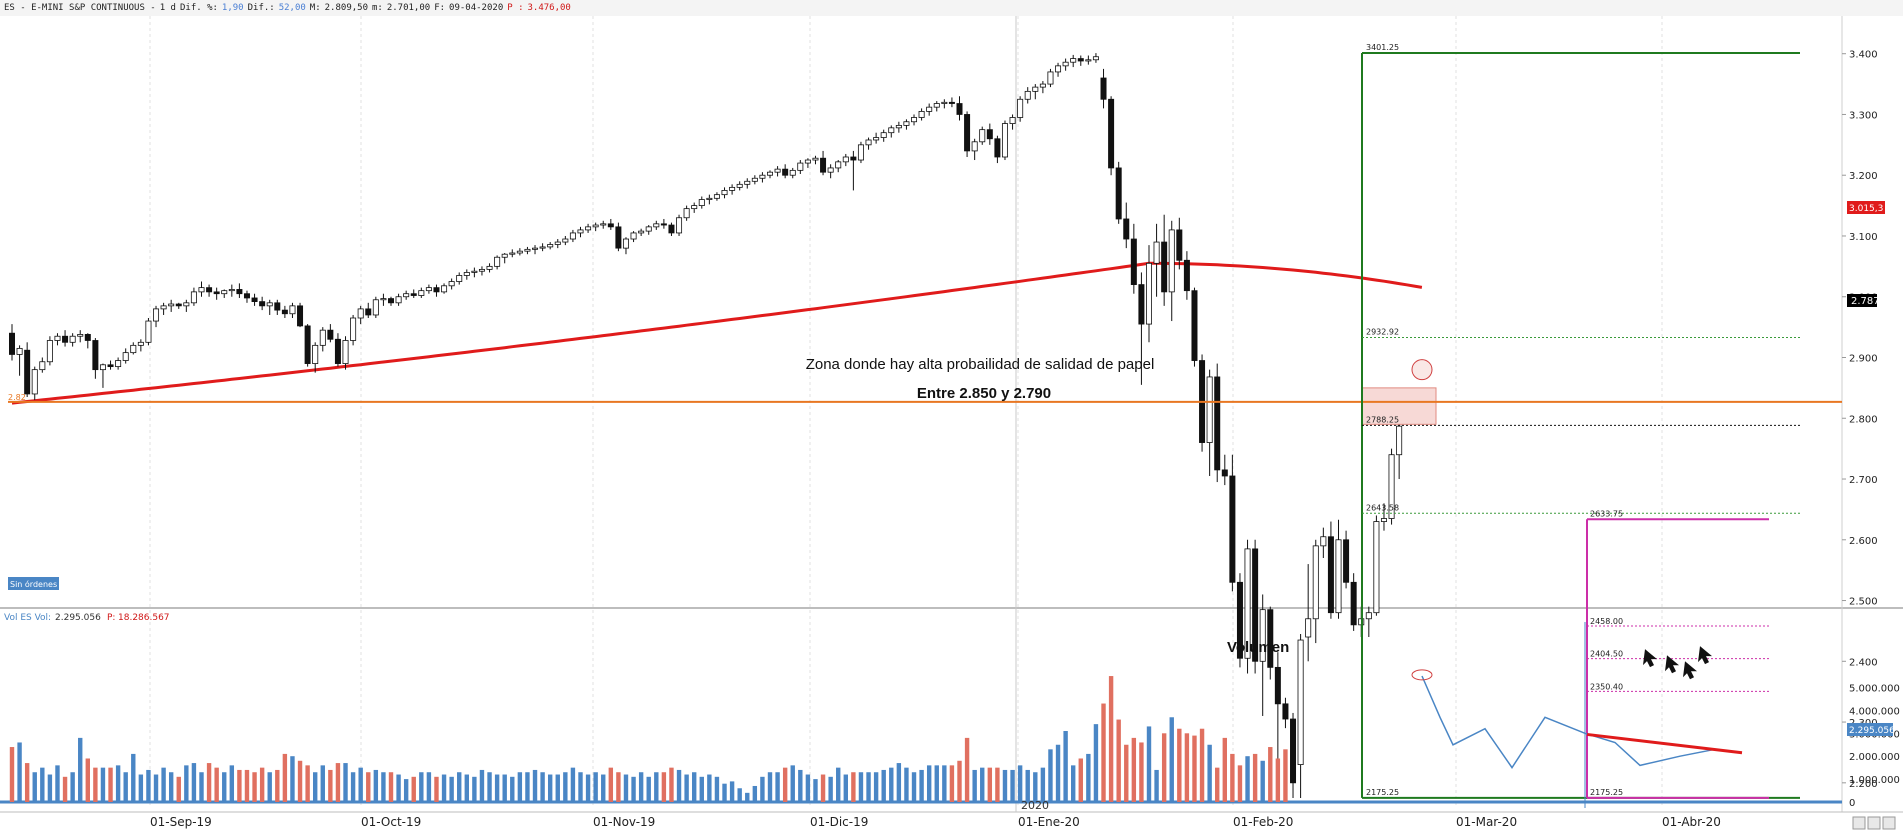 This screenshot has height=832, width=1903. I want to click on sin-ordenes-label: Sin órdenes, so click(33, 584).